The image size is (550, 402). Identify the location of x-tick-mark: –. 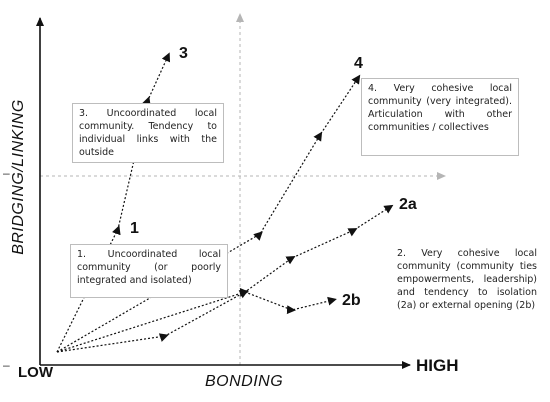
(6, 365).